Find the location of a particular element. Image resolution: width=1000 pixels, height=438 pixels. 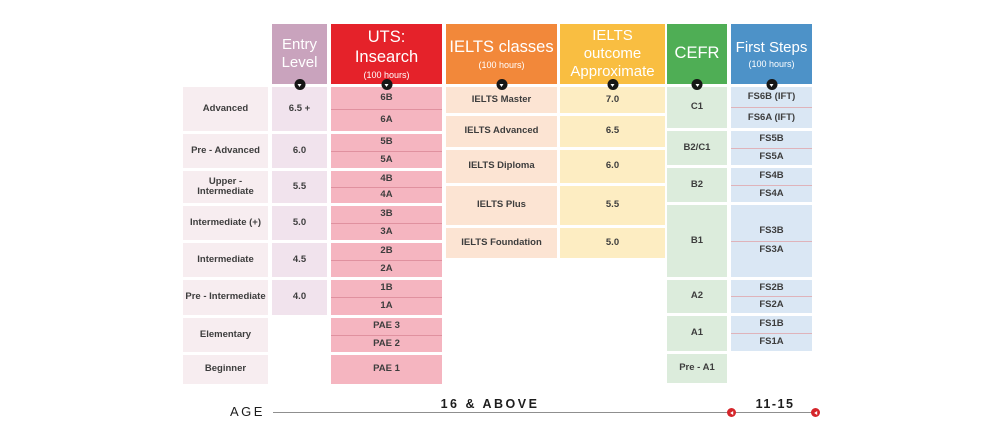

entry-score-cell: 5.0 is located at coordinates (299, 223).